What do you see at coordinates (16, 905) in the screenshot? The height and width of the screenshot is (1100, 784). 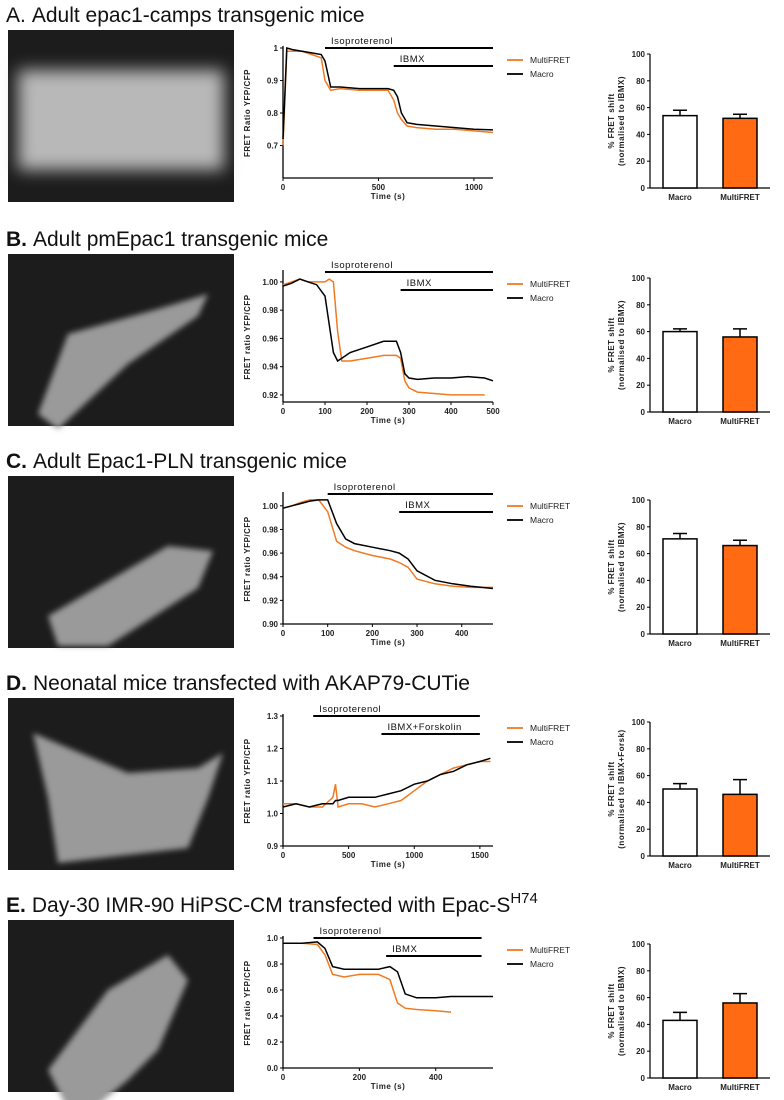 I see `panel-label: E.` at bounding box center [16, 905].